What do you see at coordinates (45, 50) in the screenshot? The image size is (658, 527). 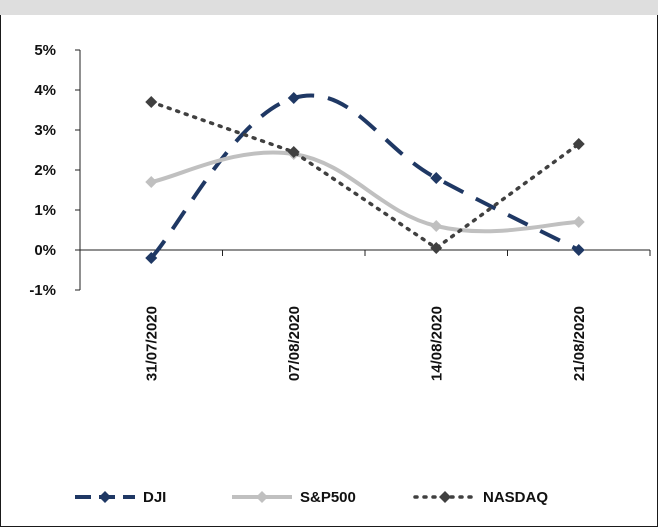 I see `y-tick-label: 5%` at bounding box center [45, 50].